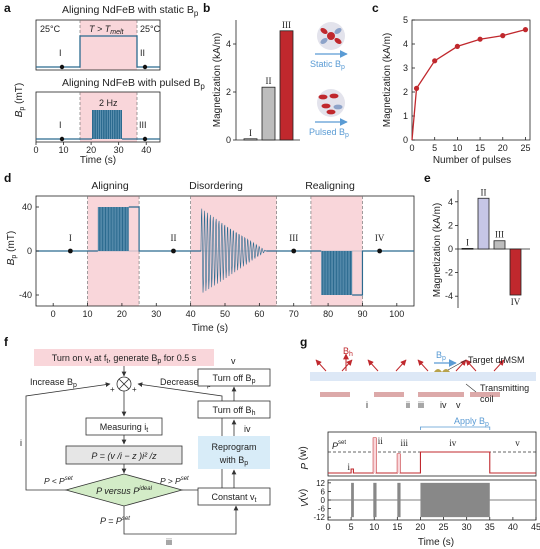  What do you see at coordinates (119, 150) in the screenshot?
I see `x-tick-label: 30` at bounding box center [119, 150].